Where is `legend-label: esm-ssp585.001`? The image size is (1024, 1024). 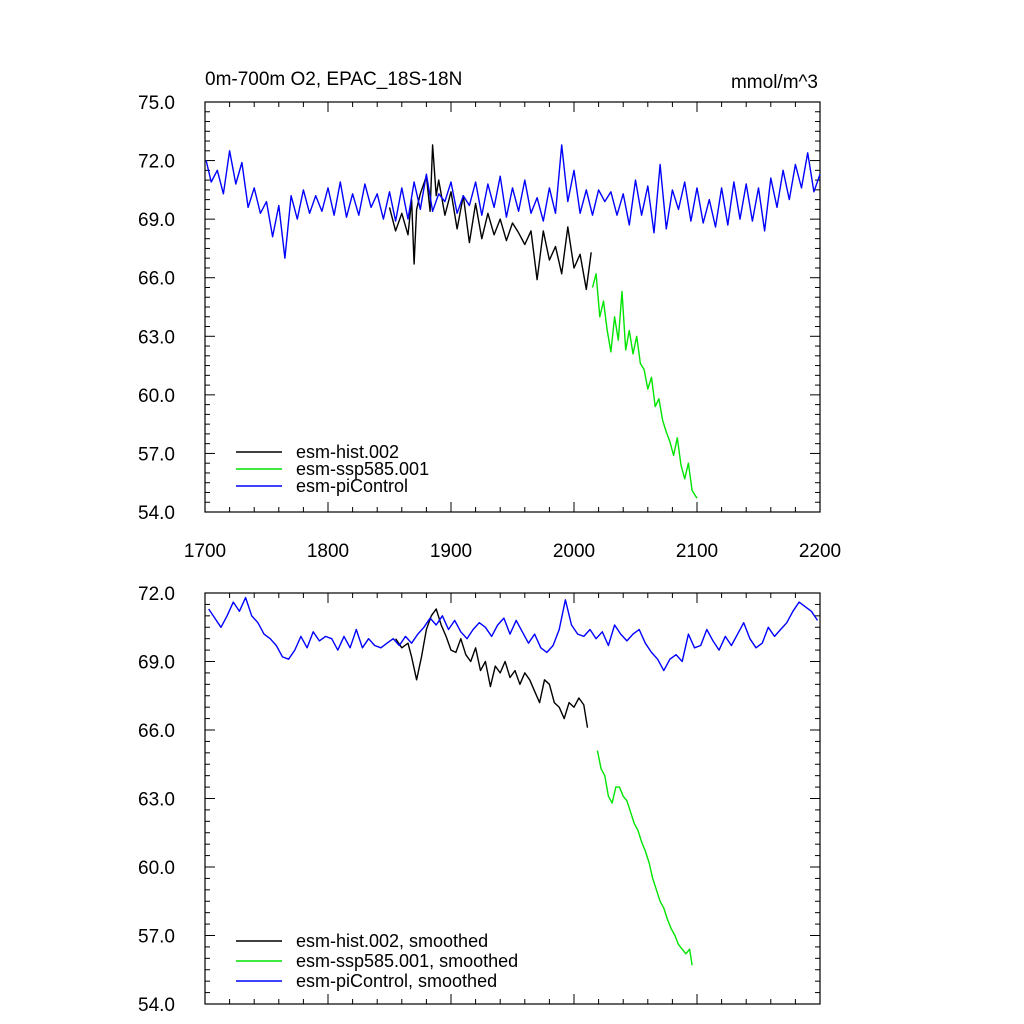
legend-label: esm-ssp585.001 is located at coordinates (362, 469).